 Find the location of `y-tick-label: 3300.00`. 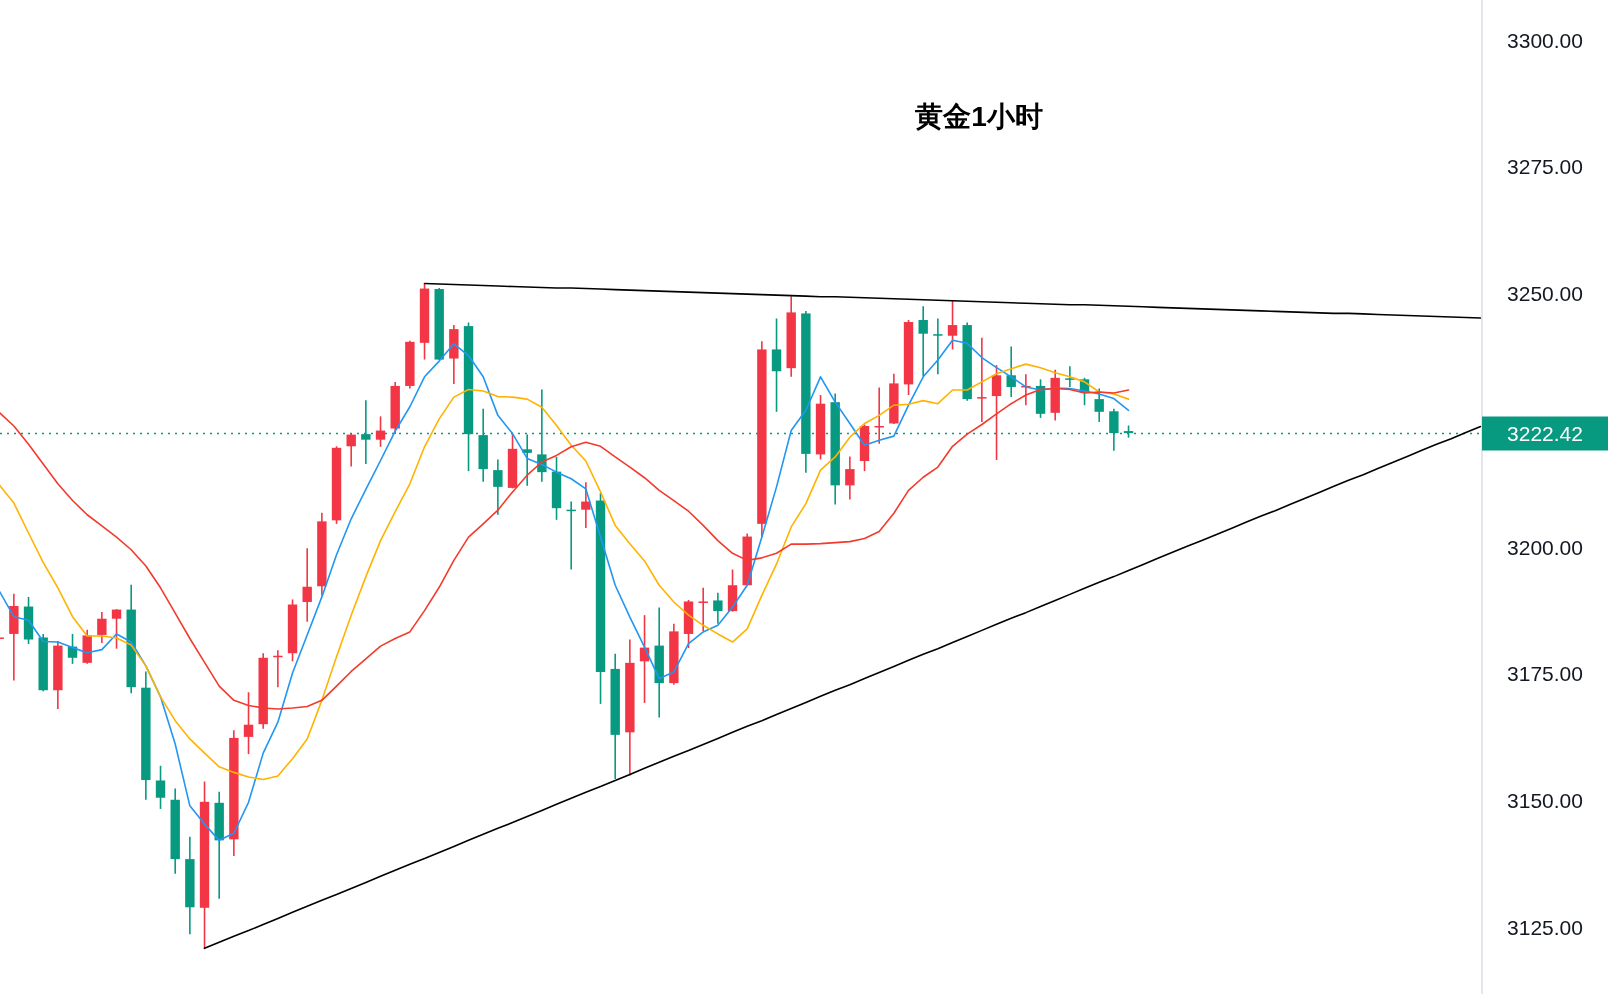

y-tick-label: 3300.00 is located at coordinates (1545, 40).